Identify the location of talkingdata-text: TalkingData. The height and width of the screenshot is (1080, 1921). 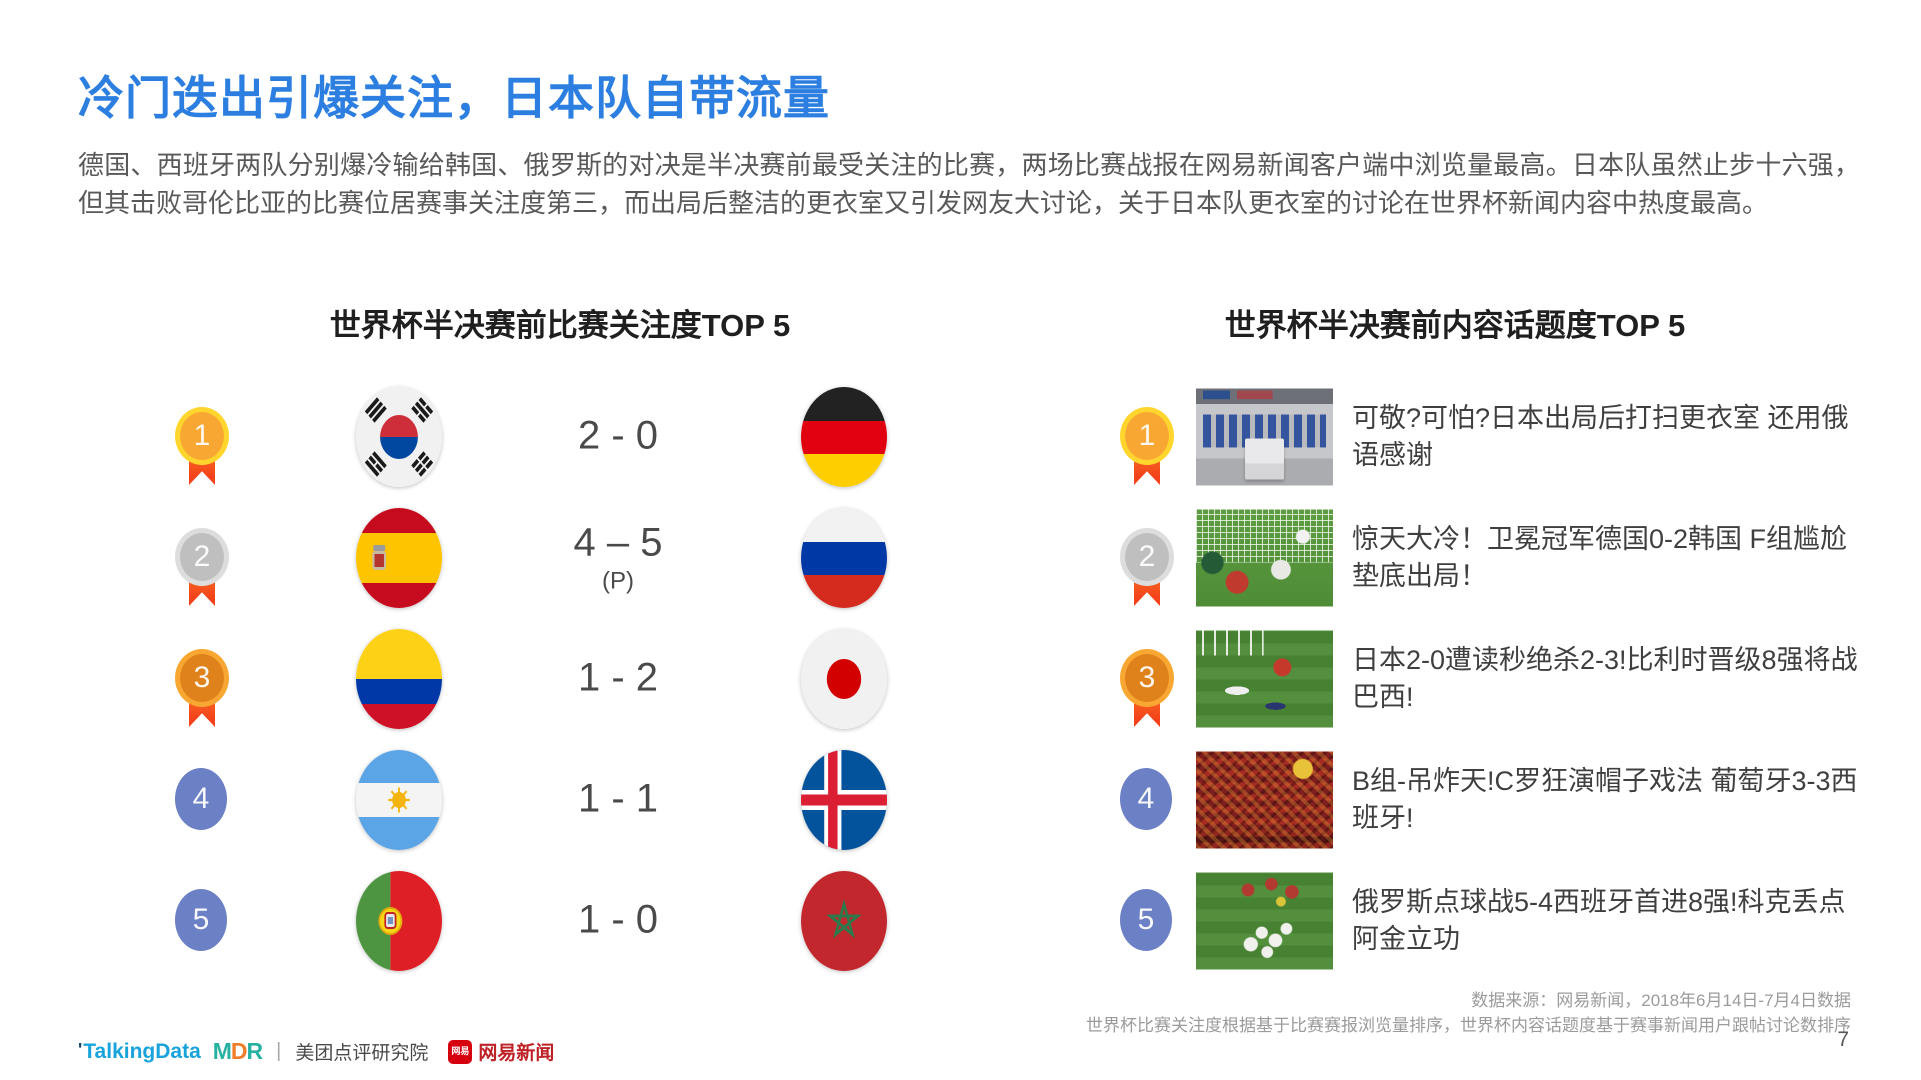
(142, 1051).